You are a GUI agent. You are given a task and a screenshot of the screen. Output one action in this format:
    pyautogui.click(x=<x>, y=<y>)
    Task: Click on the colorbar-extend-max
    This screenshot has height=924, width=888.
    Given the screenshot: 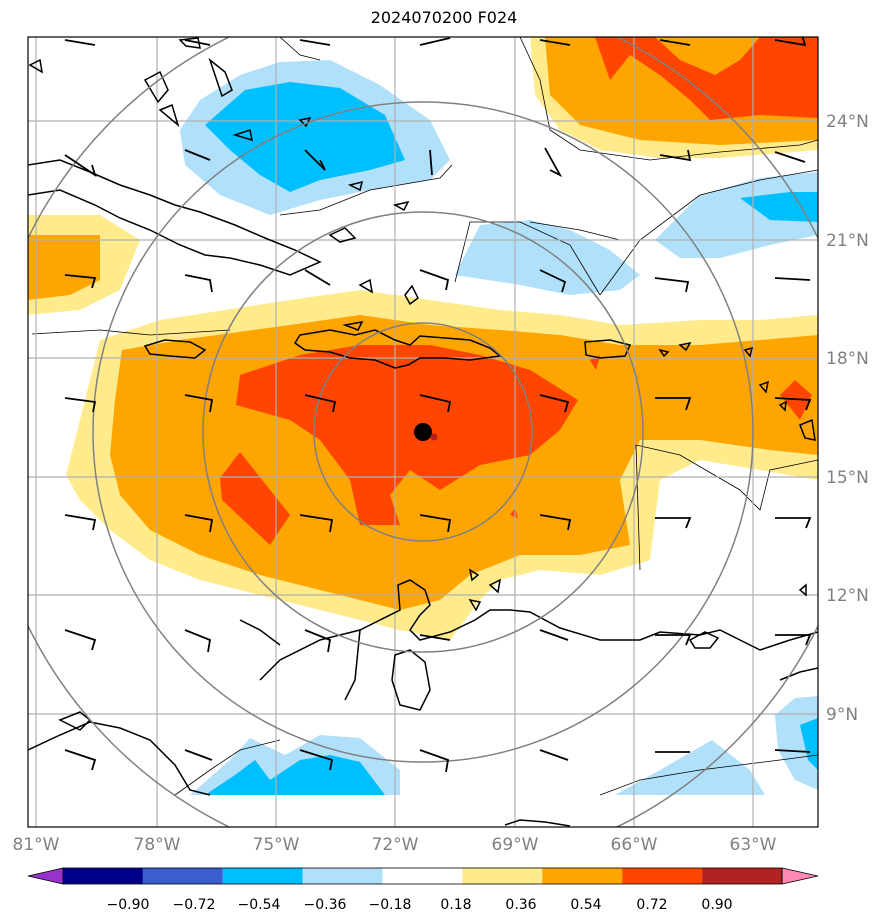 What is the action you would take?
    pyautogui.click(x=800, y=876)
    